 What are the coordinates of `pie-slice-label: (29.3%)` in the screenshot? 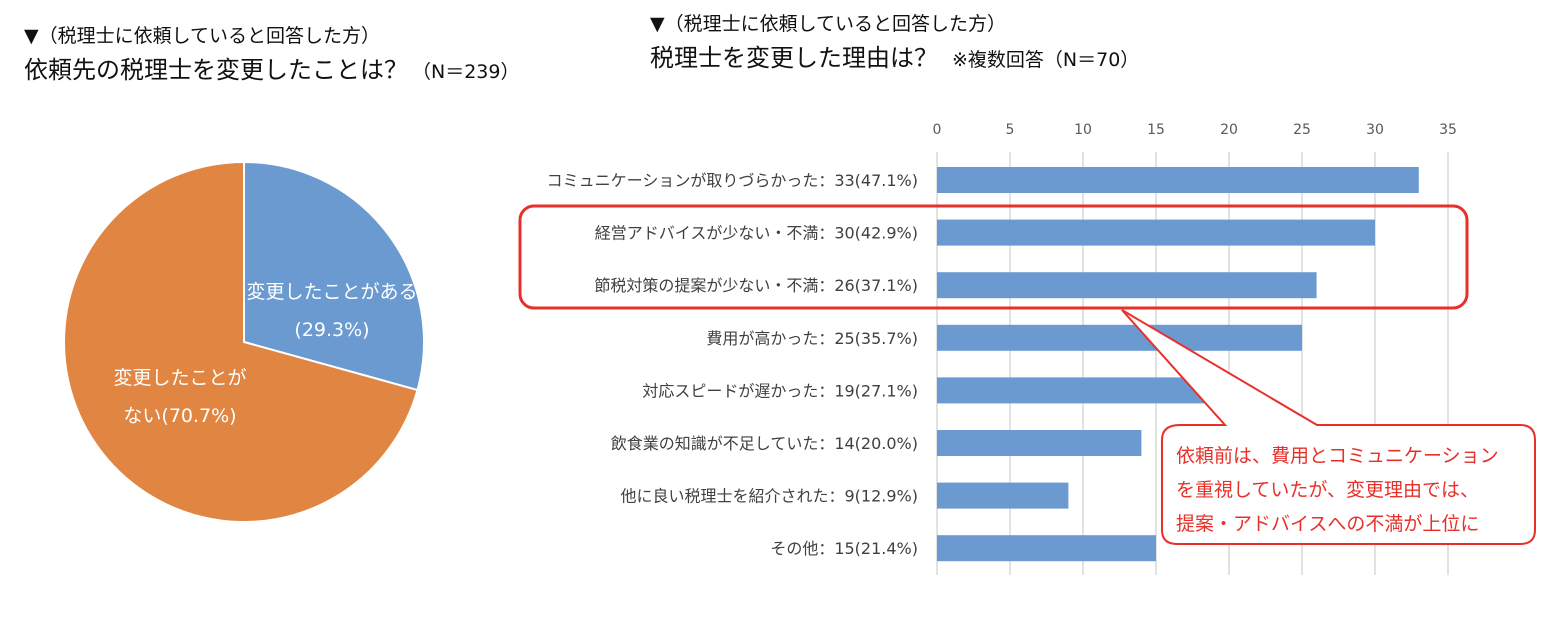 It's located at (331, 330).